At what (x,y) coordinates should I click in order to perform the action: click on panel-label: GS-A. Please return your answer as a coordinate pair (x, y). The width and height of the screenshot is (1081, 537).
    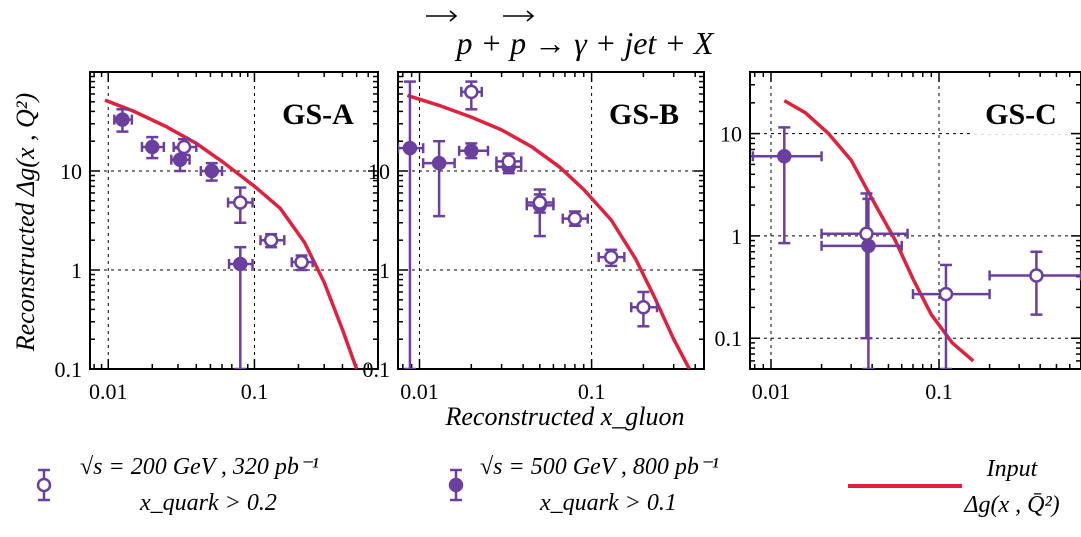
    Looking at the image, I should click on (318, 114).